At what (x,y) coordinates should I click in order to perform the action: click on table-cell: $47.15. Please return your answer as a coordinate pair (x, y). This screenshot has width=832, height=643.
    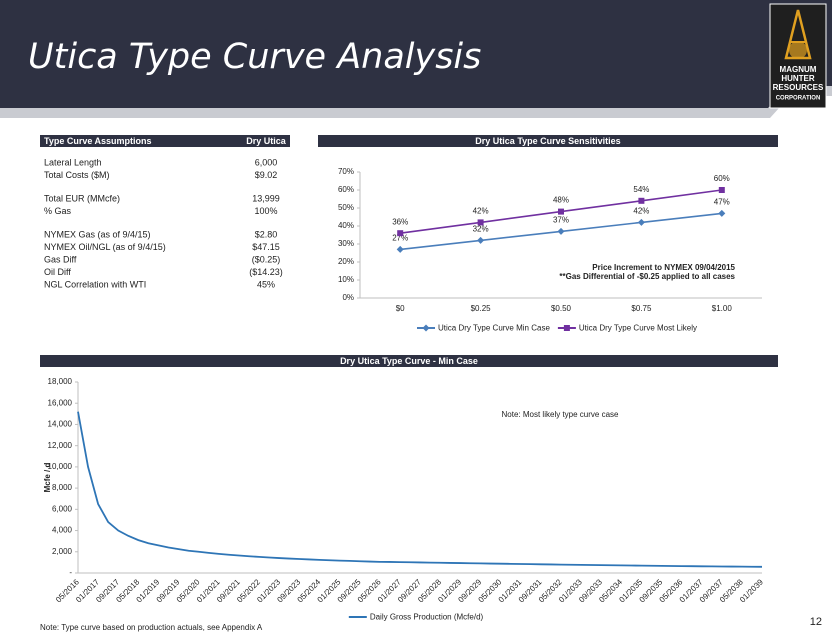
    Looking at the image, I should click on (266, 247).